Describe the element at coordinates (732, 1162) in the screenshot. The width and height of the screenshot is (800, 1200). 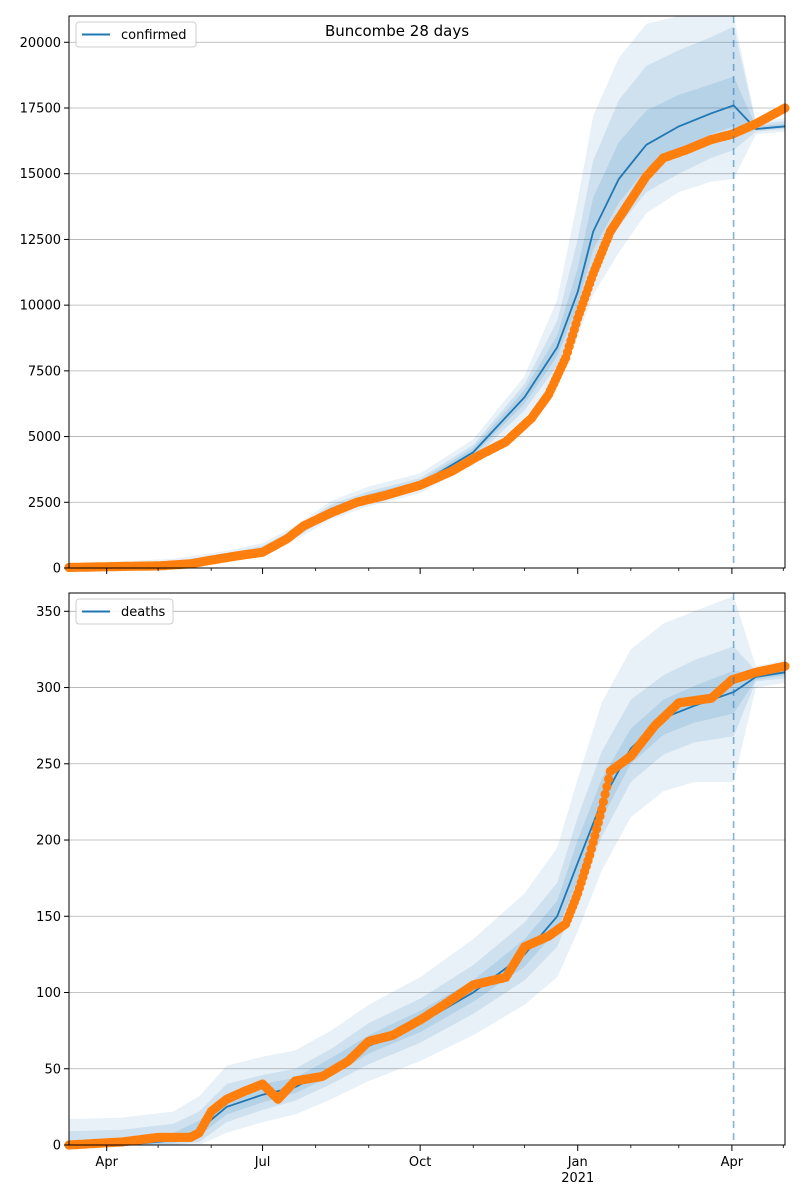
I see `x-tick-label-4: Apr` at that location.